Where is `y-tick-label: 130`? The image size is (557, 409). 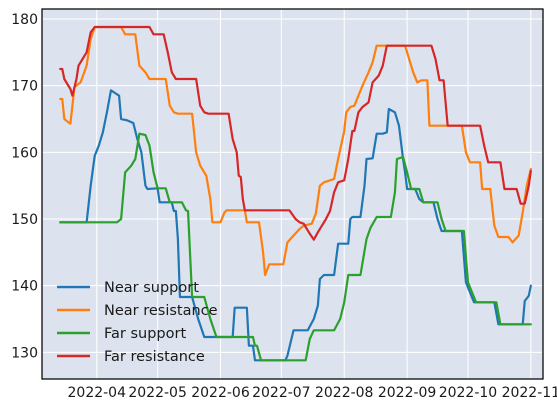 y-tick-label: 130 is located at coordinates (24, 353).